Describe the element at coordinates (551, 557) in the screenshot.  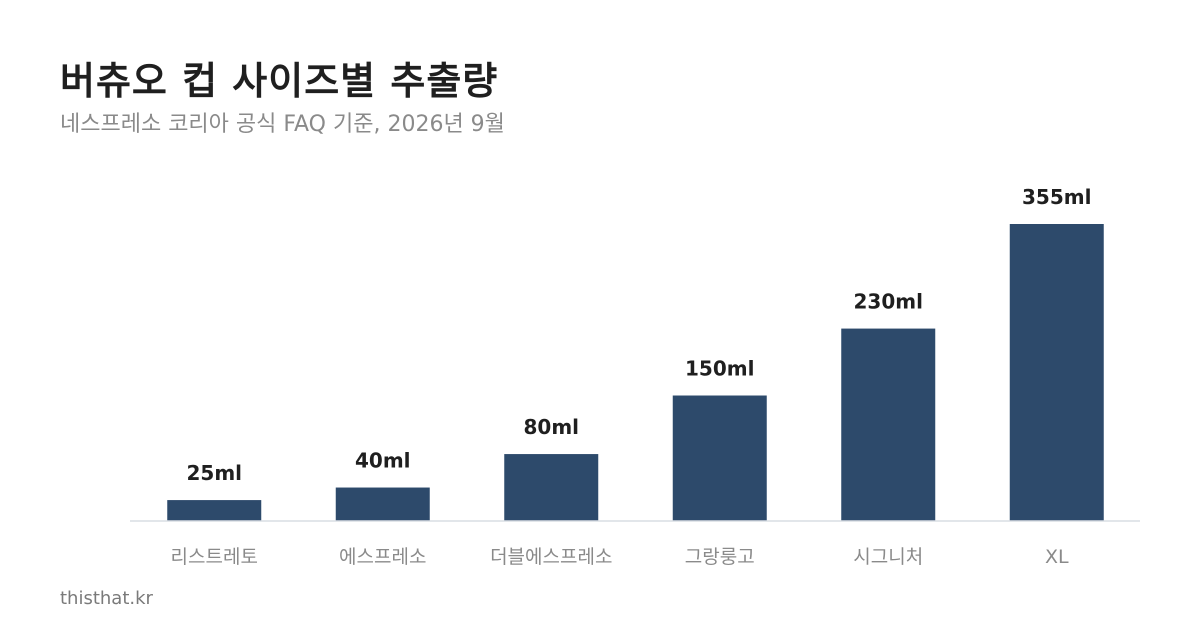
I see `category-label-3: 더블에스프레소` at that location.